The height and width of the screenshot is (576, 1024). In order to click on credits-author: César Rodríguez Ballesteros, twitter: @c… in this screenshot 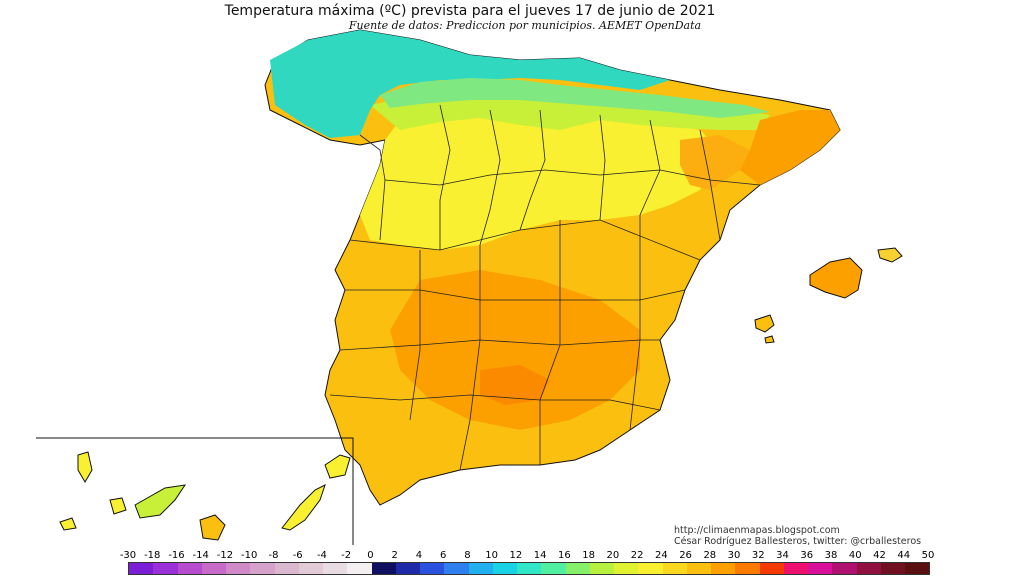, I will do `click(798, 541)`.